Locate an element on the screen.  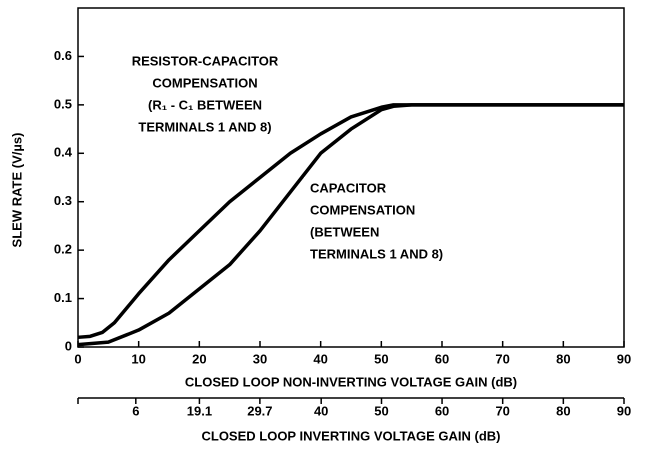
y-tick-label: 0.4 is located at coordinates (63, 152).